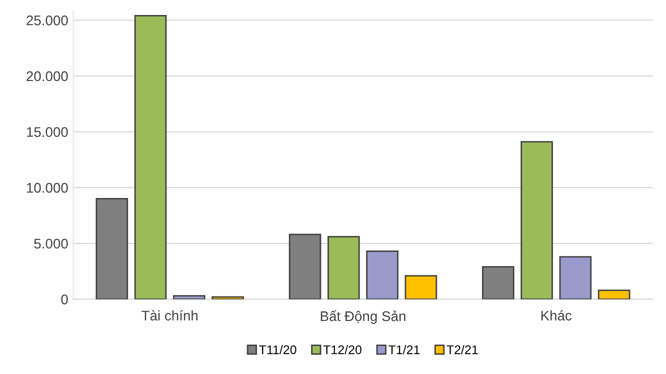 This screenshot has height=374, width=666. Describe the element at coordinates (342, 349) in the screenshot. I see `legend-label: T12/20` at that location.